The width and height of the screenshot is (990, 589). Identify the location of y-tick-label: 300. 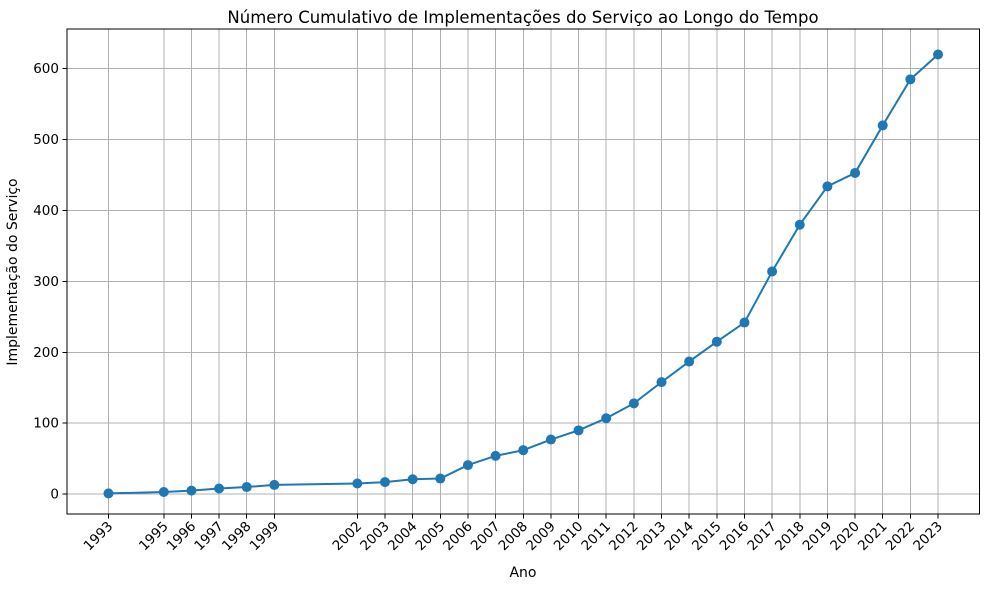
(46, 282).